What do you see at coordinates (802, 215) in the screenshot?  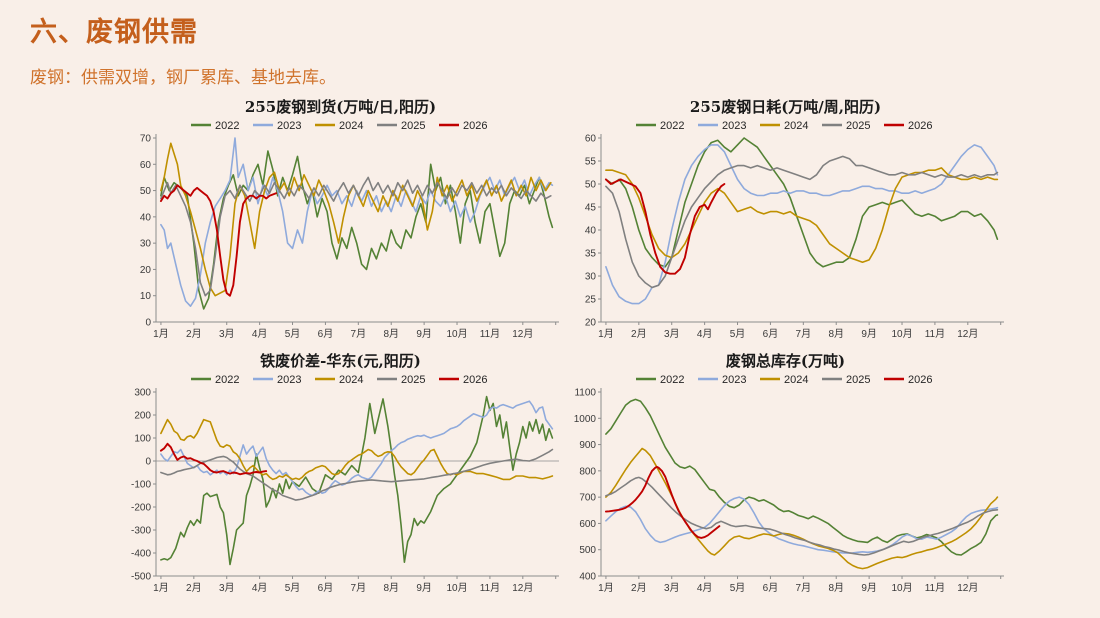 I see `series-line-2024` at bounding box center [802, 215].